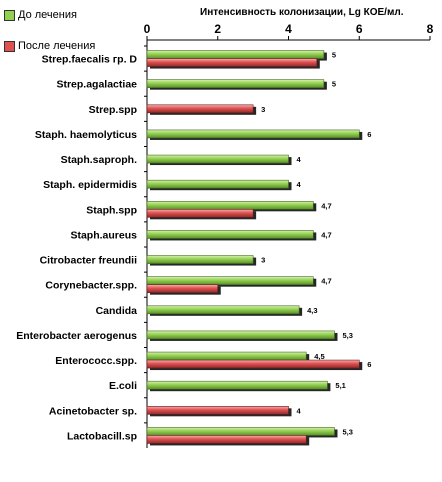 This screenshot has height=482, width=442. Describe the element at coordinates (288, 29) in the screenshot. I see `x-tick-label: 4` at that location.